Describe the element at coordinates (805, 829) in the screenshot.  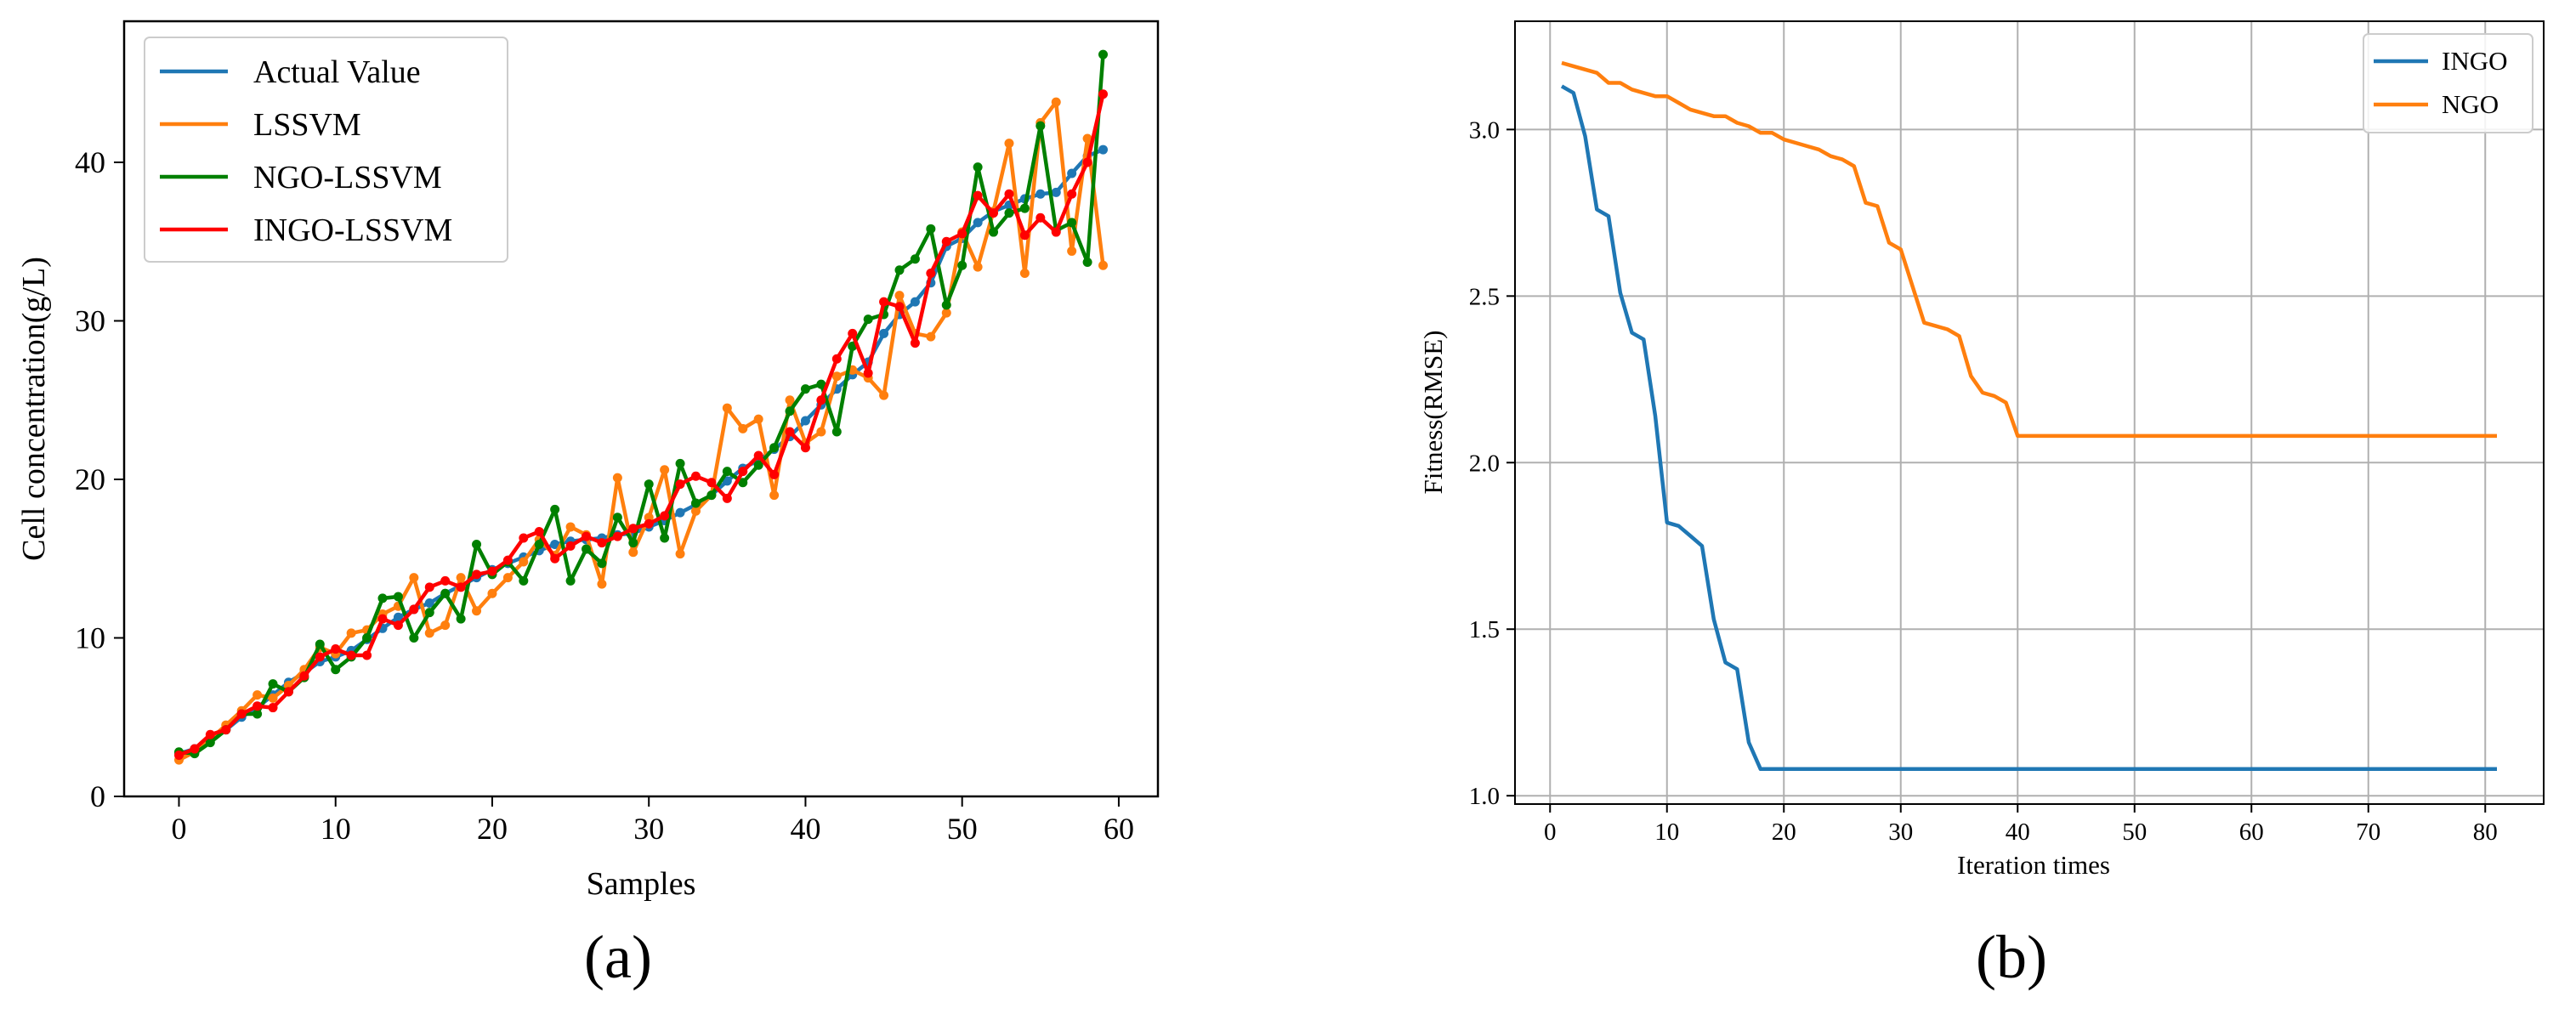
I see `x-tick-label-a: 40` at that location.